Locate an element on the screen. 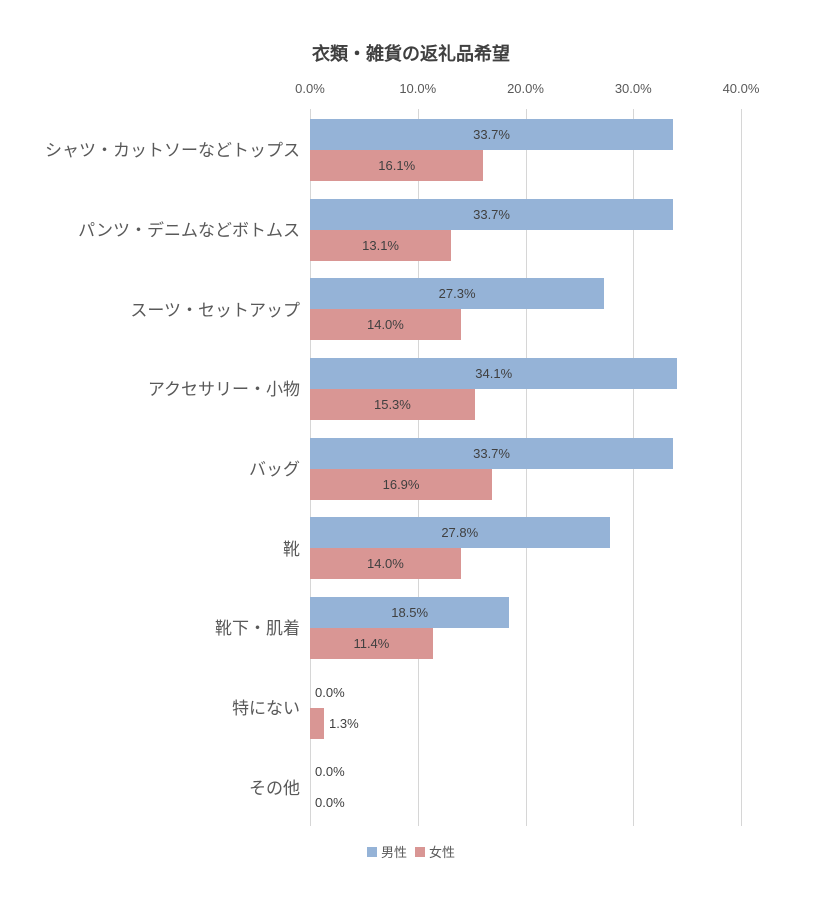 Image resolution: width=822 pixels, height=906 pixels. data-label: 18.5% is located at coordinates (410, 612).